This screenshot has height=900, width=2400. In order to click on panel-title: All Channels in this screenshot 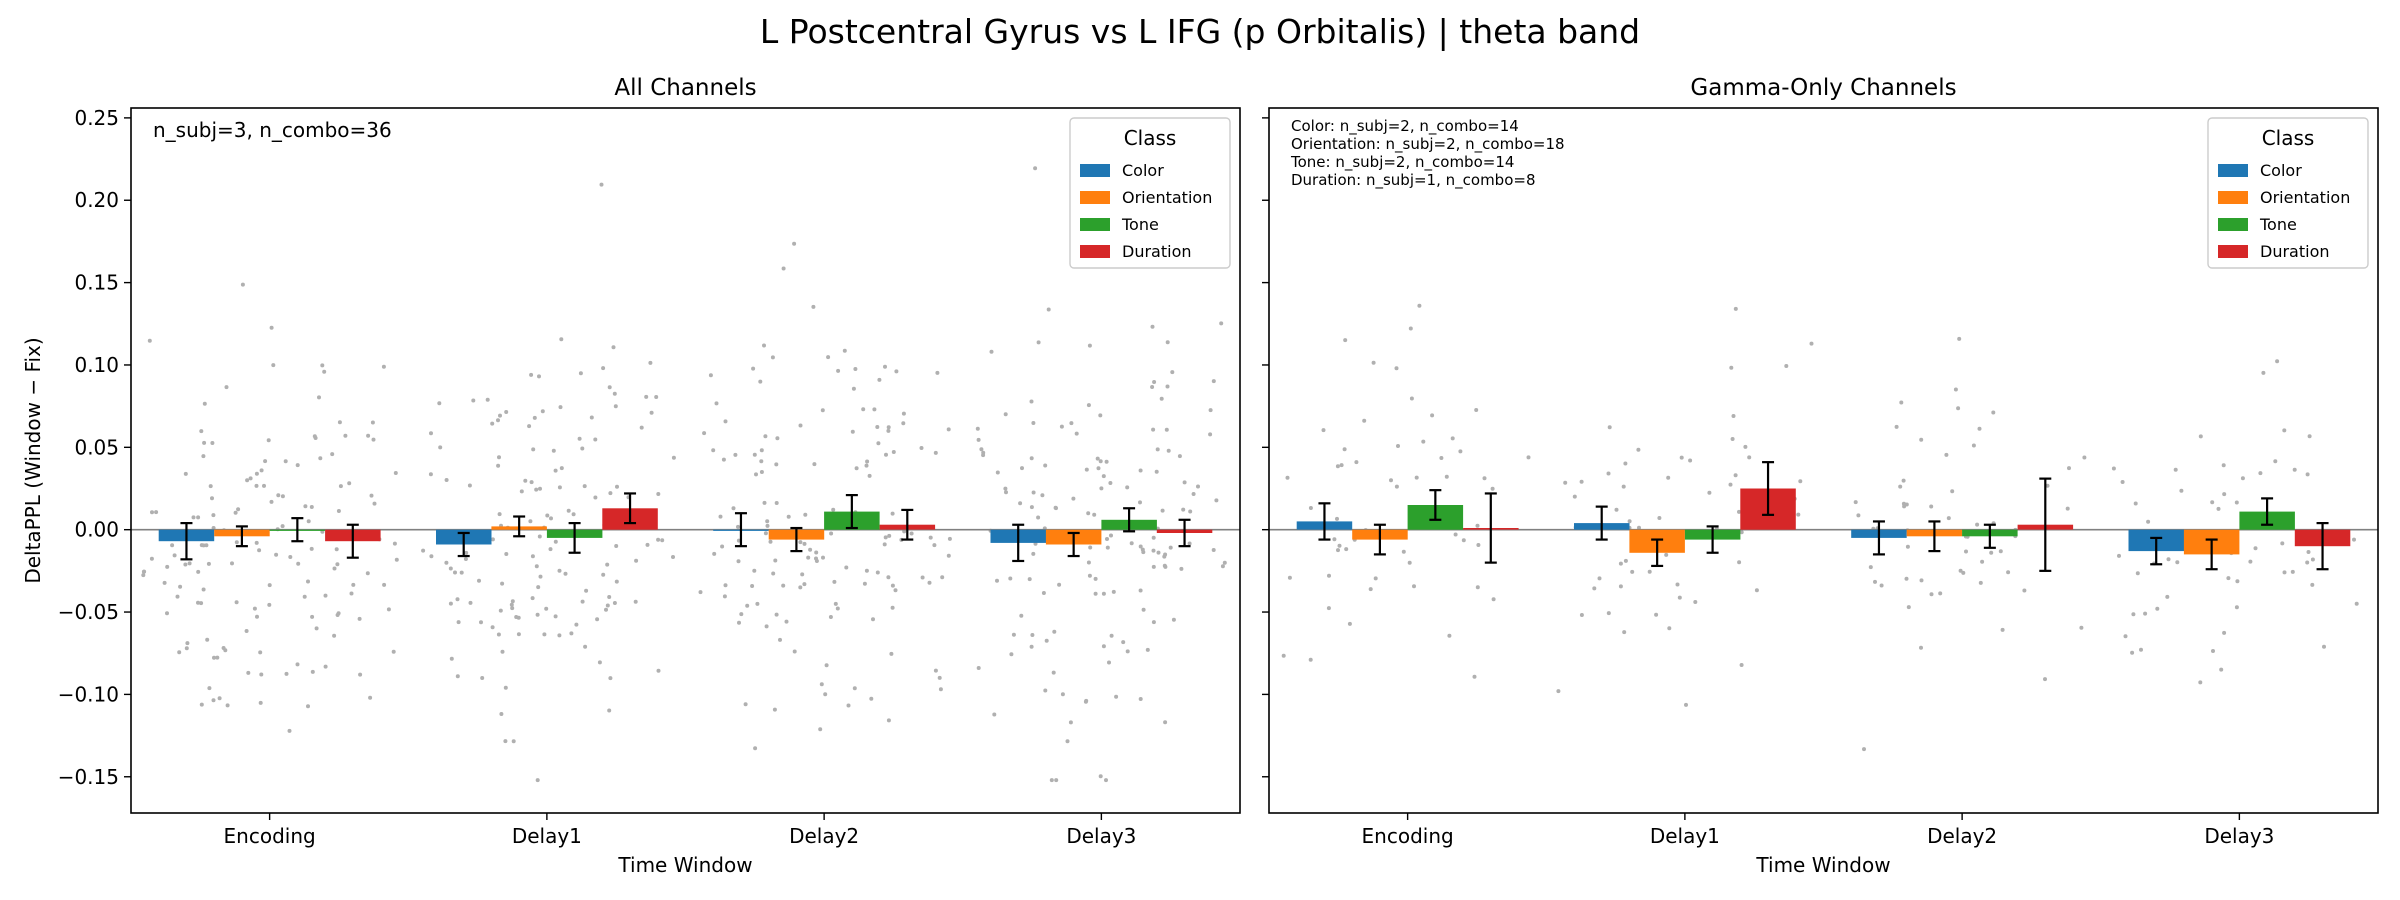, I will do `click(685, 88)`.